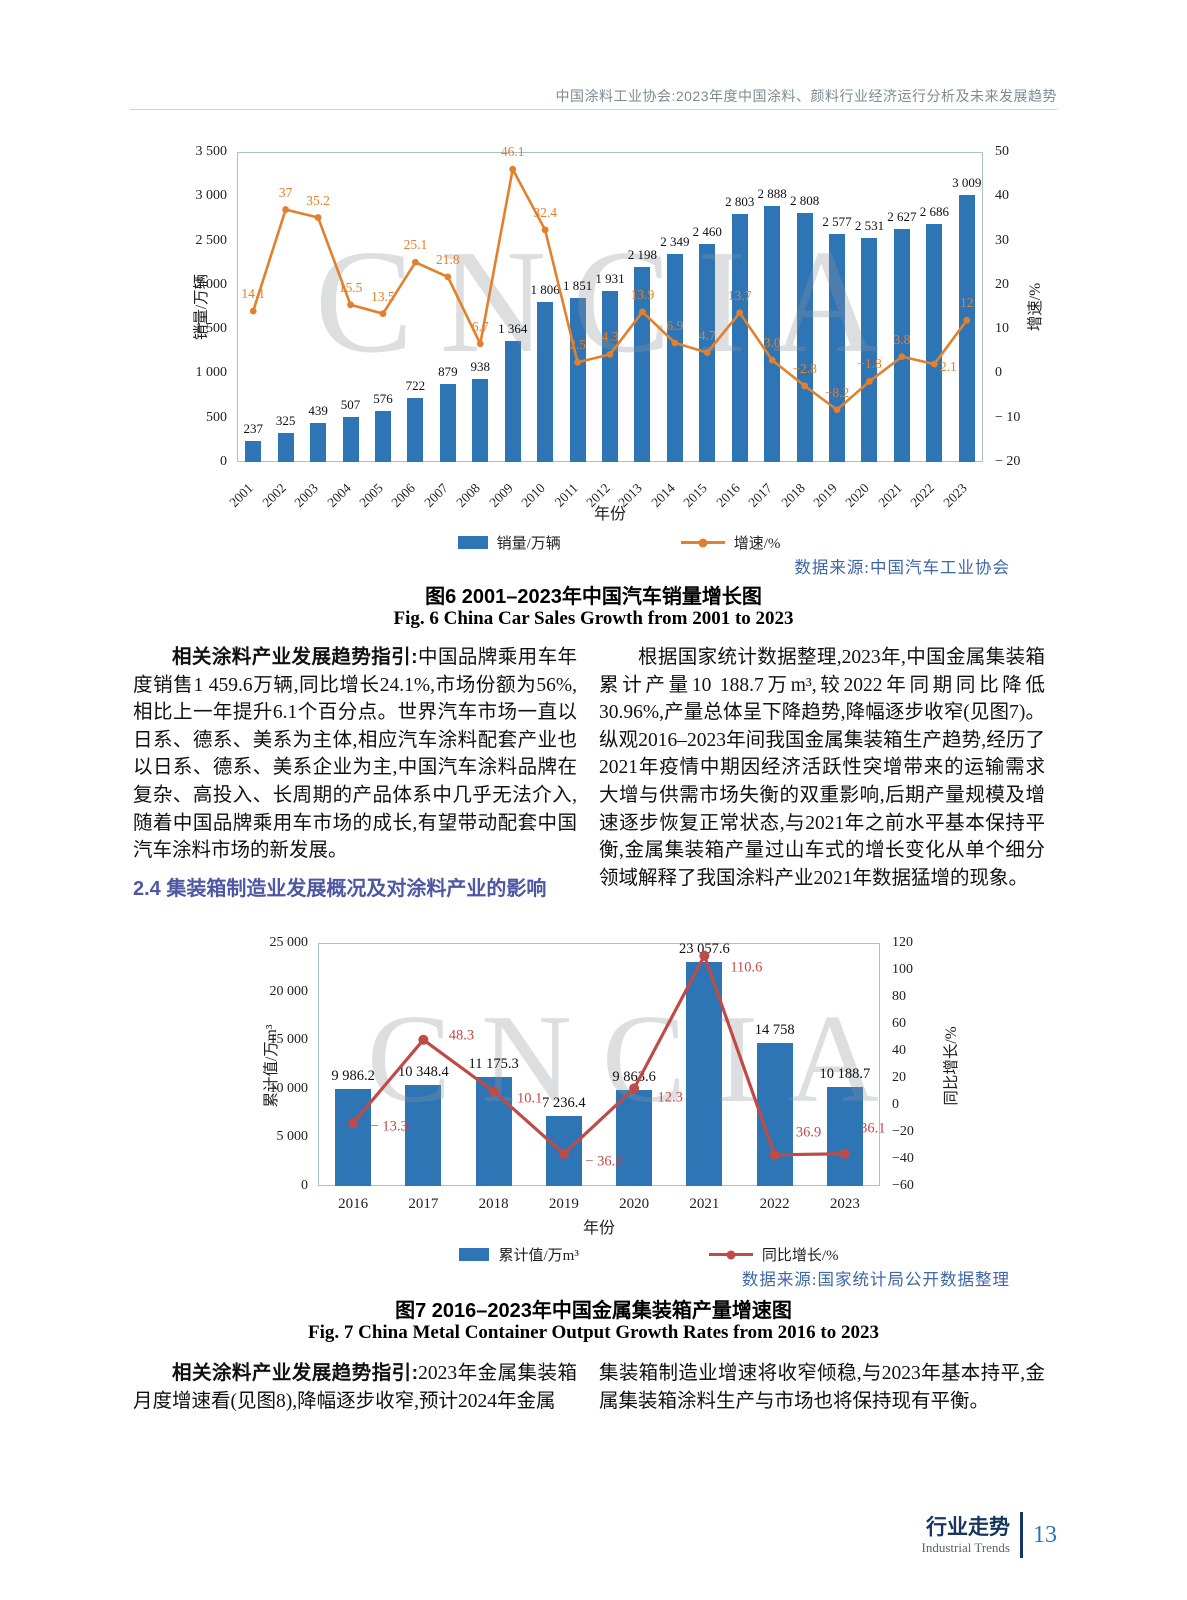 This screenshot has width=1187, height=1600. I want to click on line-value-label: 6.7, so click(480, 326).